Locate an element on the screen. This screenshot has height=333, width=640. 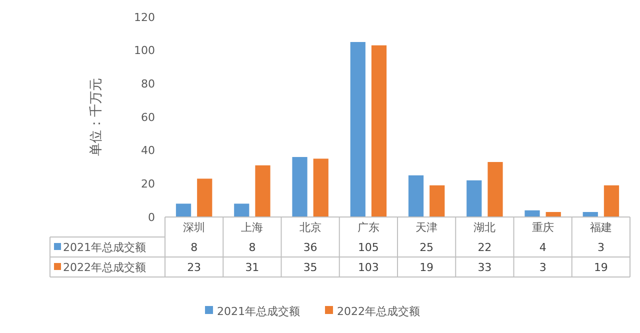
data-label: 22 is located at coordinates (485, 247).